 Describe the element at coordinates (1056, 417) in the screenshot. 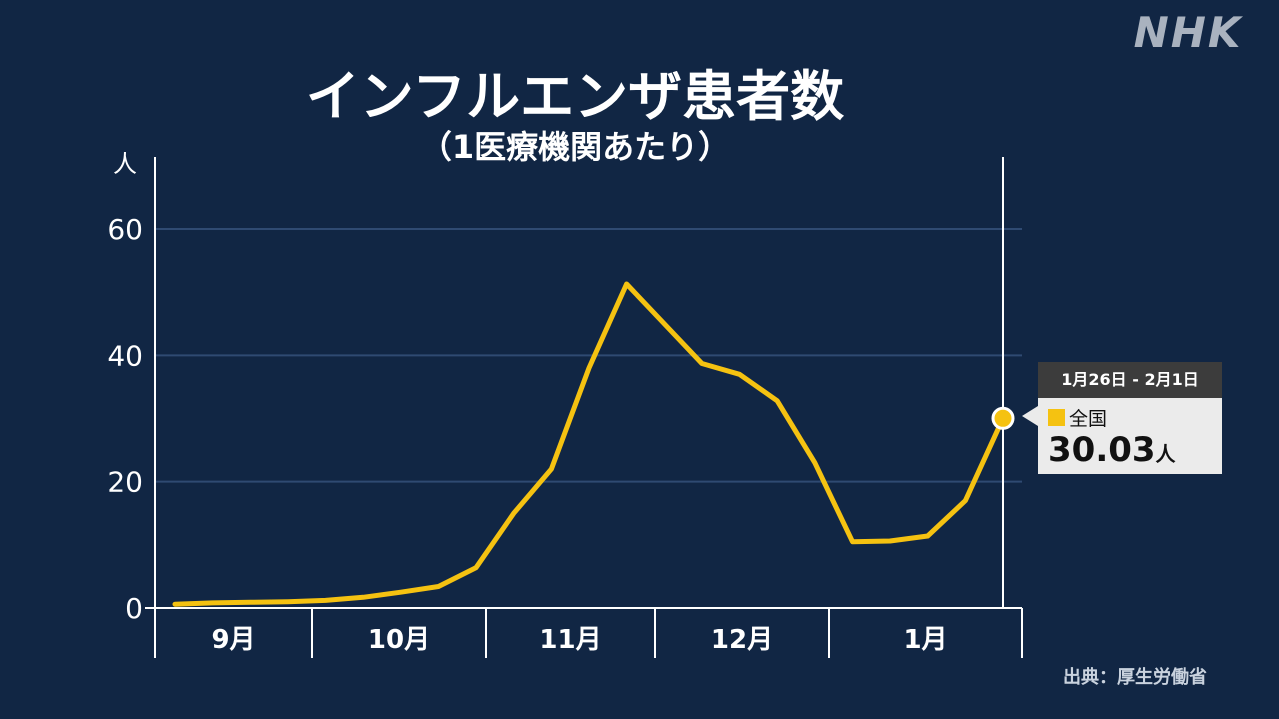

I see `legend-swatch` at that location.